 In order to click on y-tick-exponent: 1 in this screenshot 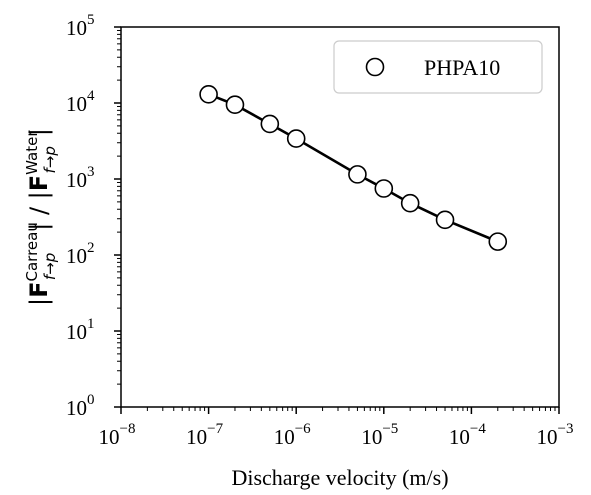, I will do `click(91, 324)`.